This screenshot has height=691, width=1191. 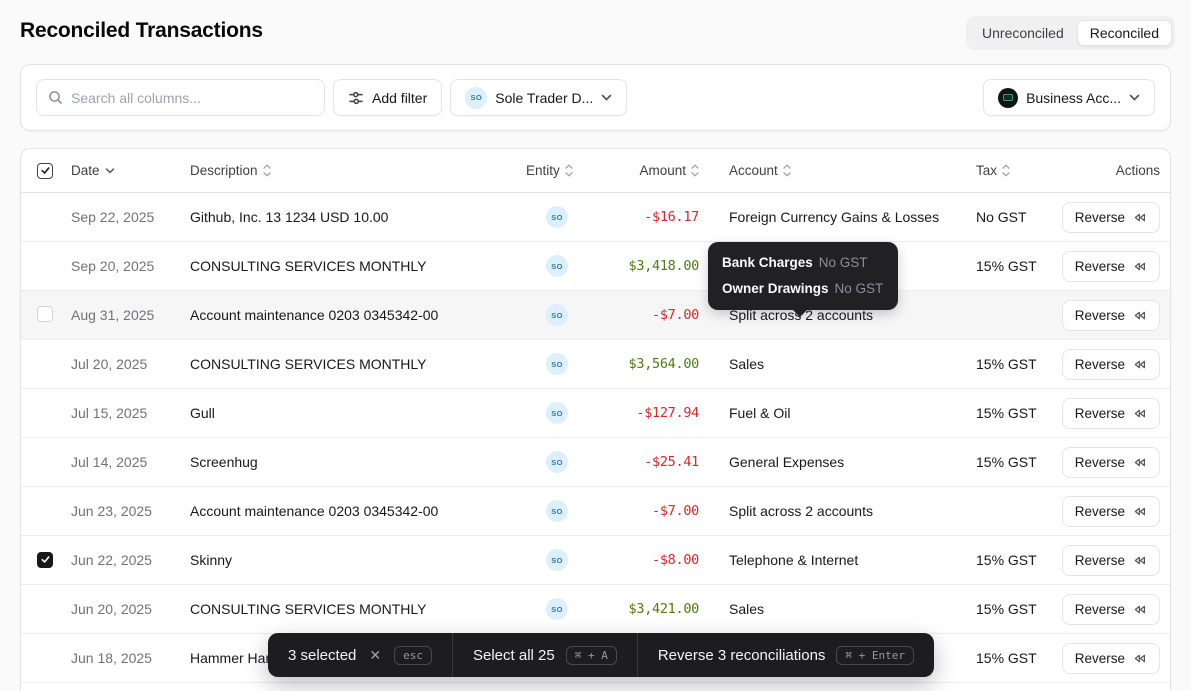 I want to click on cell-account: Split across 2 accounts, so click(x=833, y=511).